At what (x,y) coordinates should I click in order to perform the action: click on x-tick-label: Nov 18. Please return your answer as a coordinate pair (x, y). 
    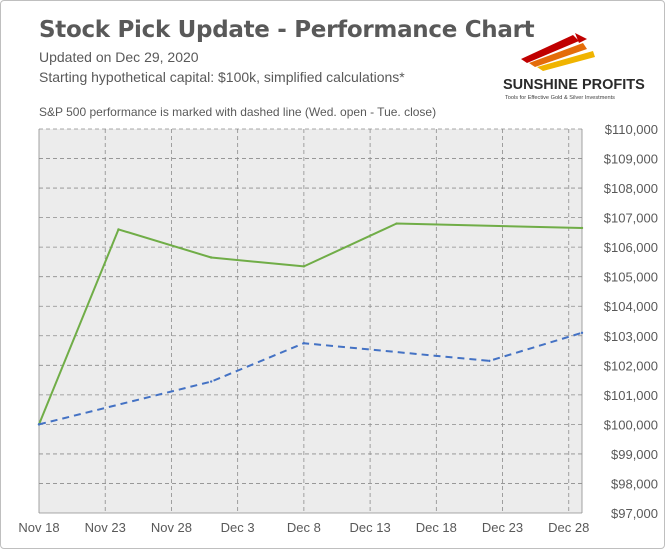
    Looking at the image, I should click on (38, 527).